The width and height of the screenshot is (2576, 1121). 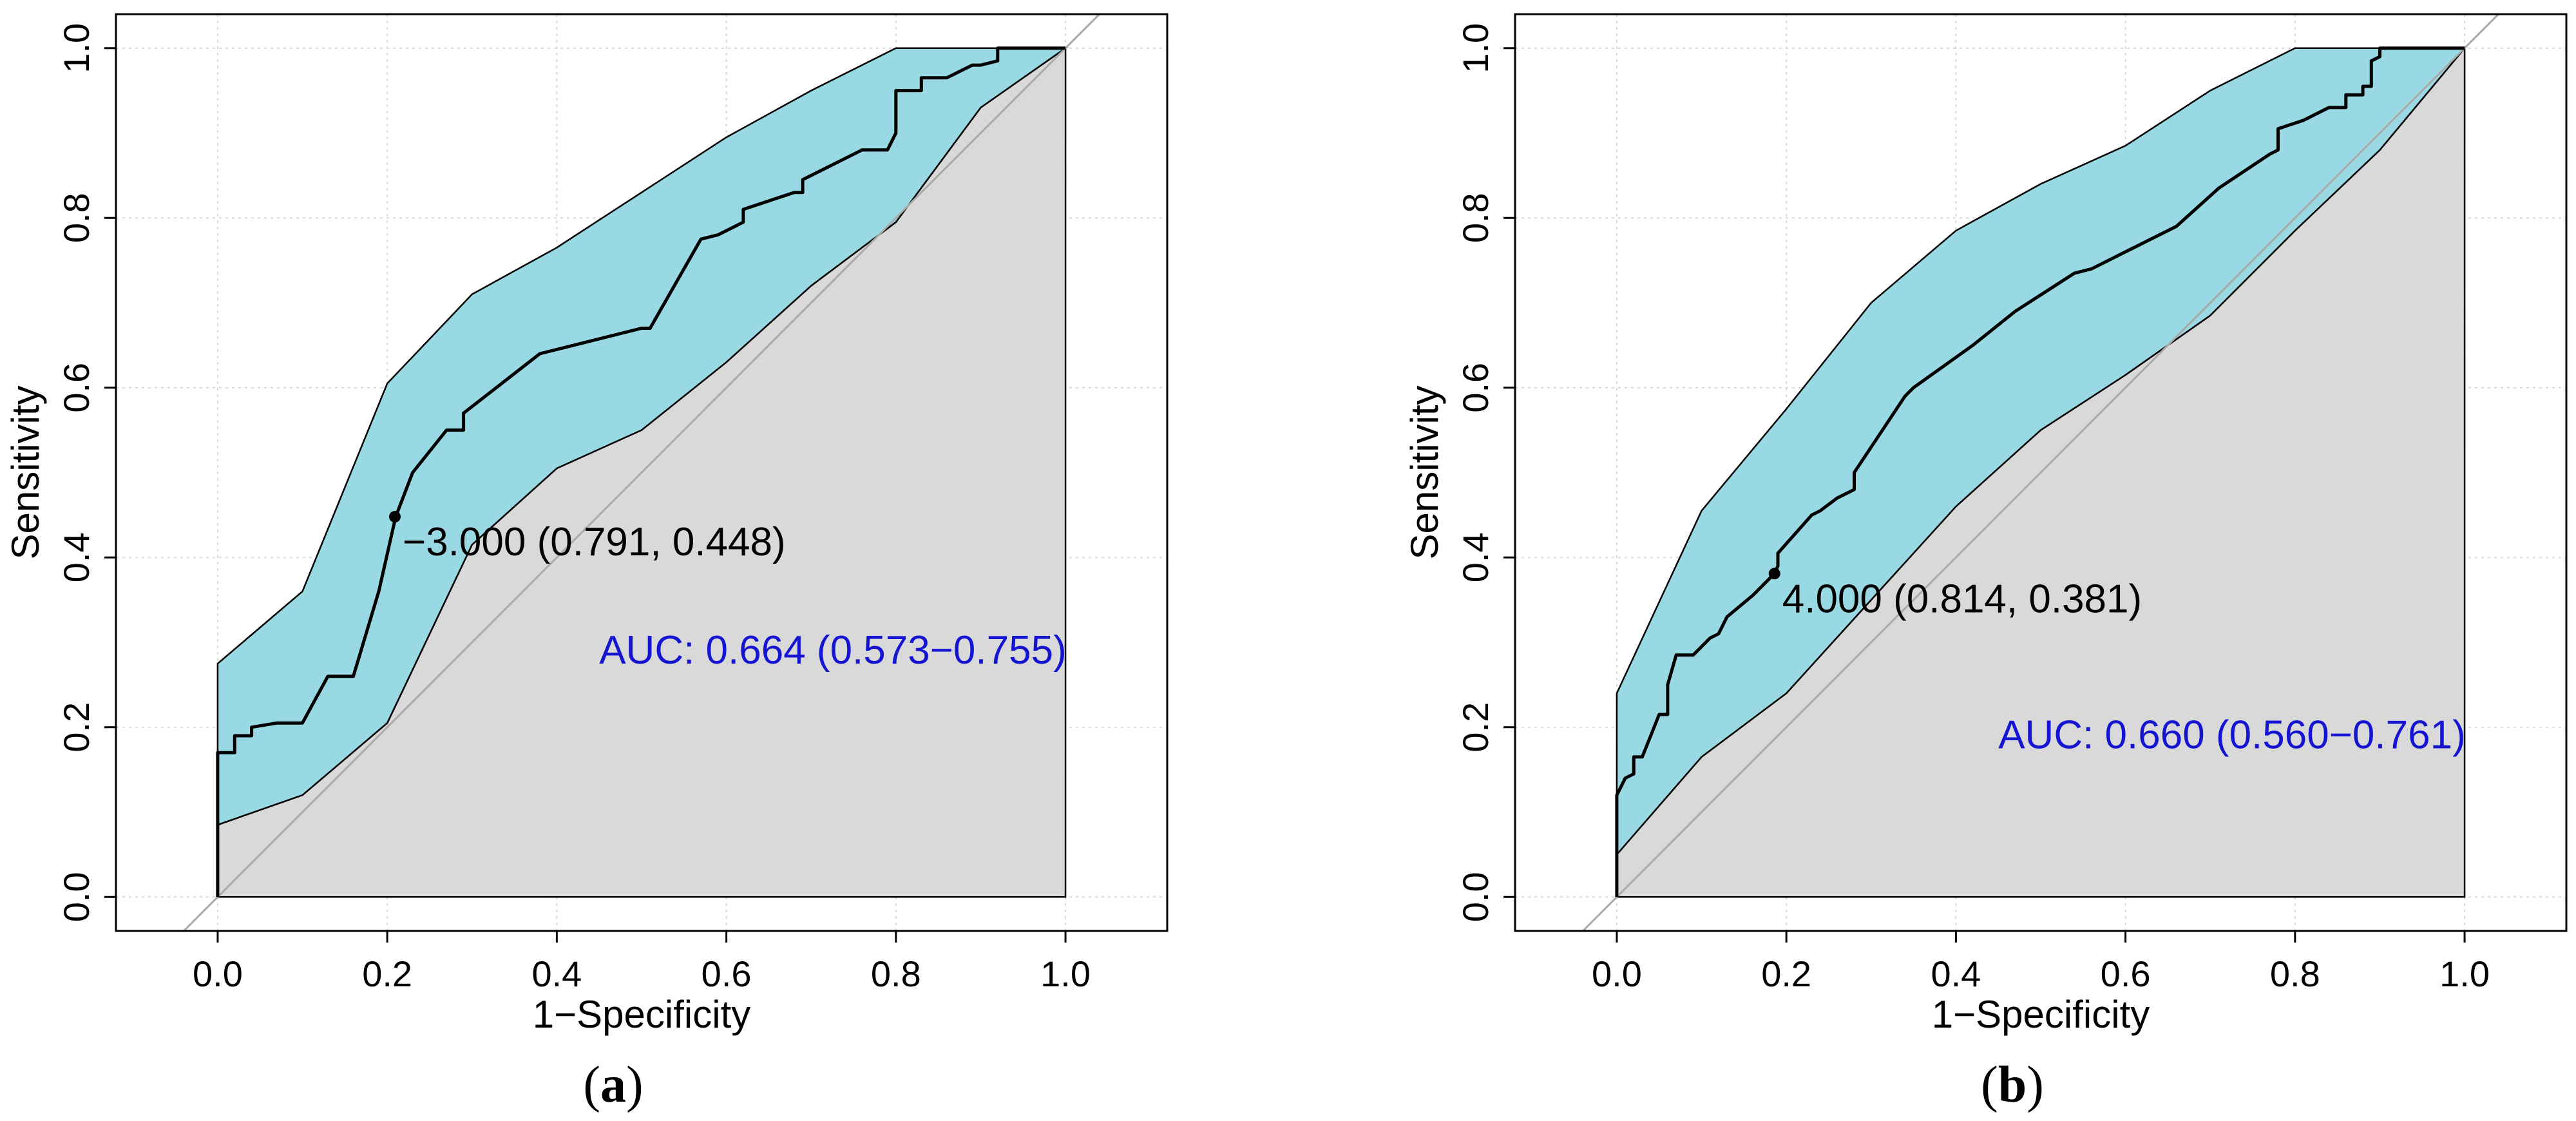 What do you see at coordinates (594, 542) in the screenshot?
I see `threshold-label: −3.000 (0.791, 0.448)` at bounding box center [594, 542].